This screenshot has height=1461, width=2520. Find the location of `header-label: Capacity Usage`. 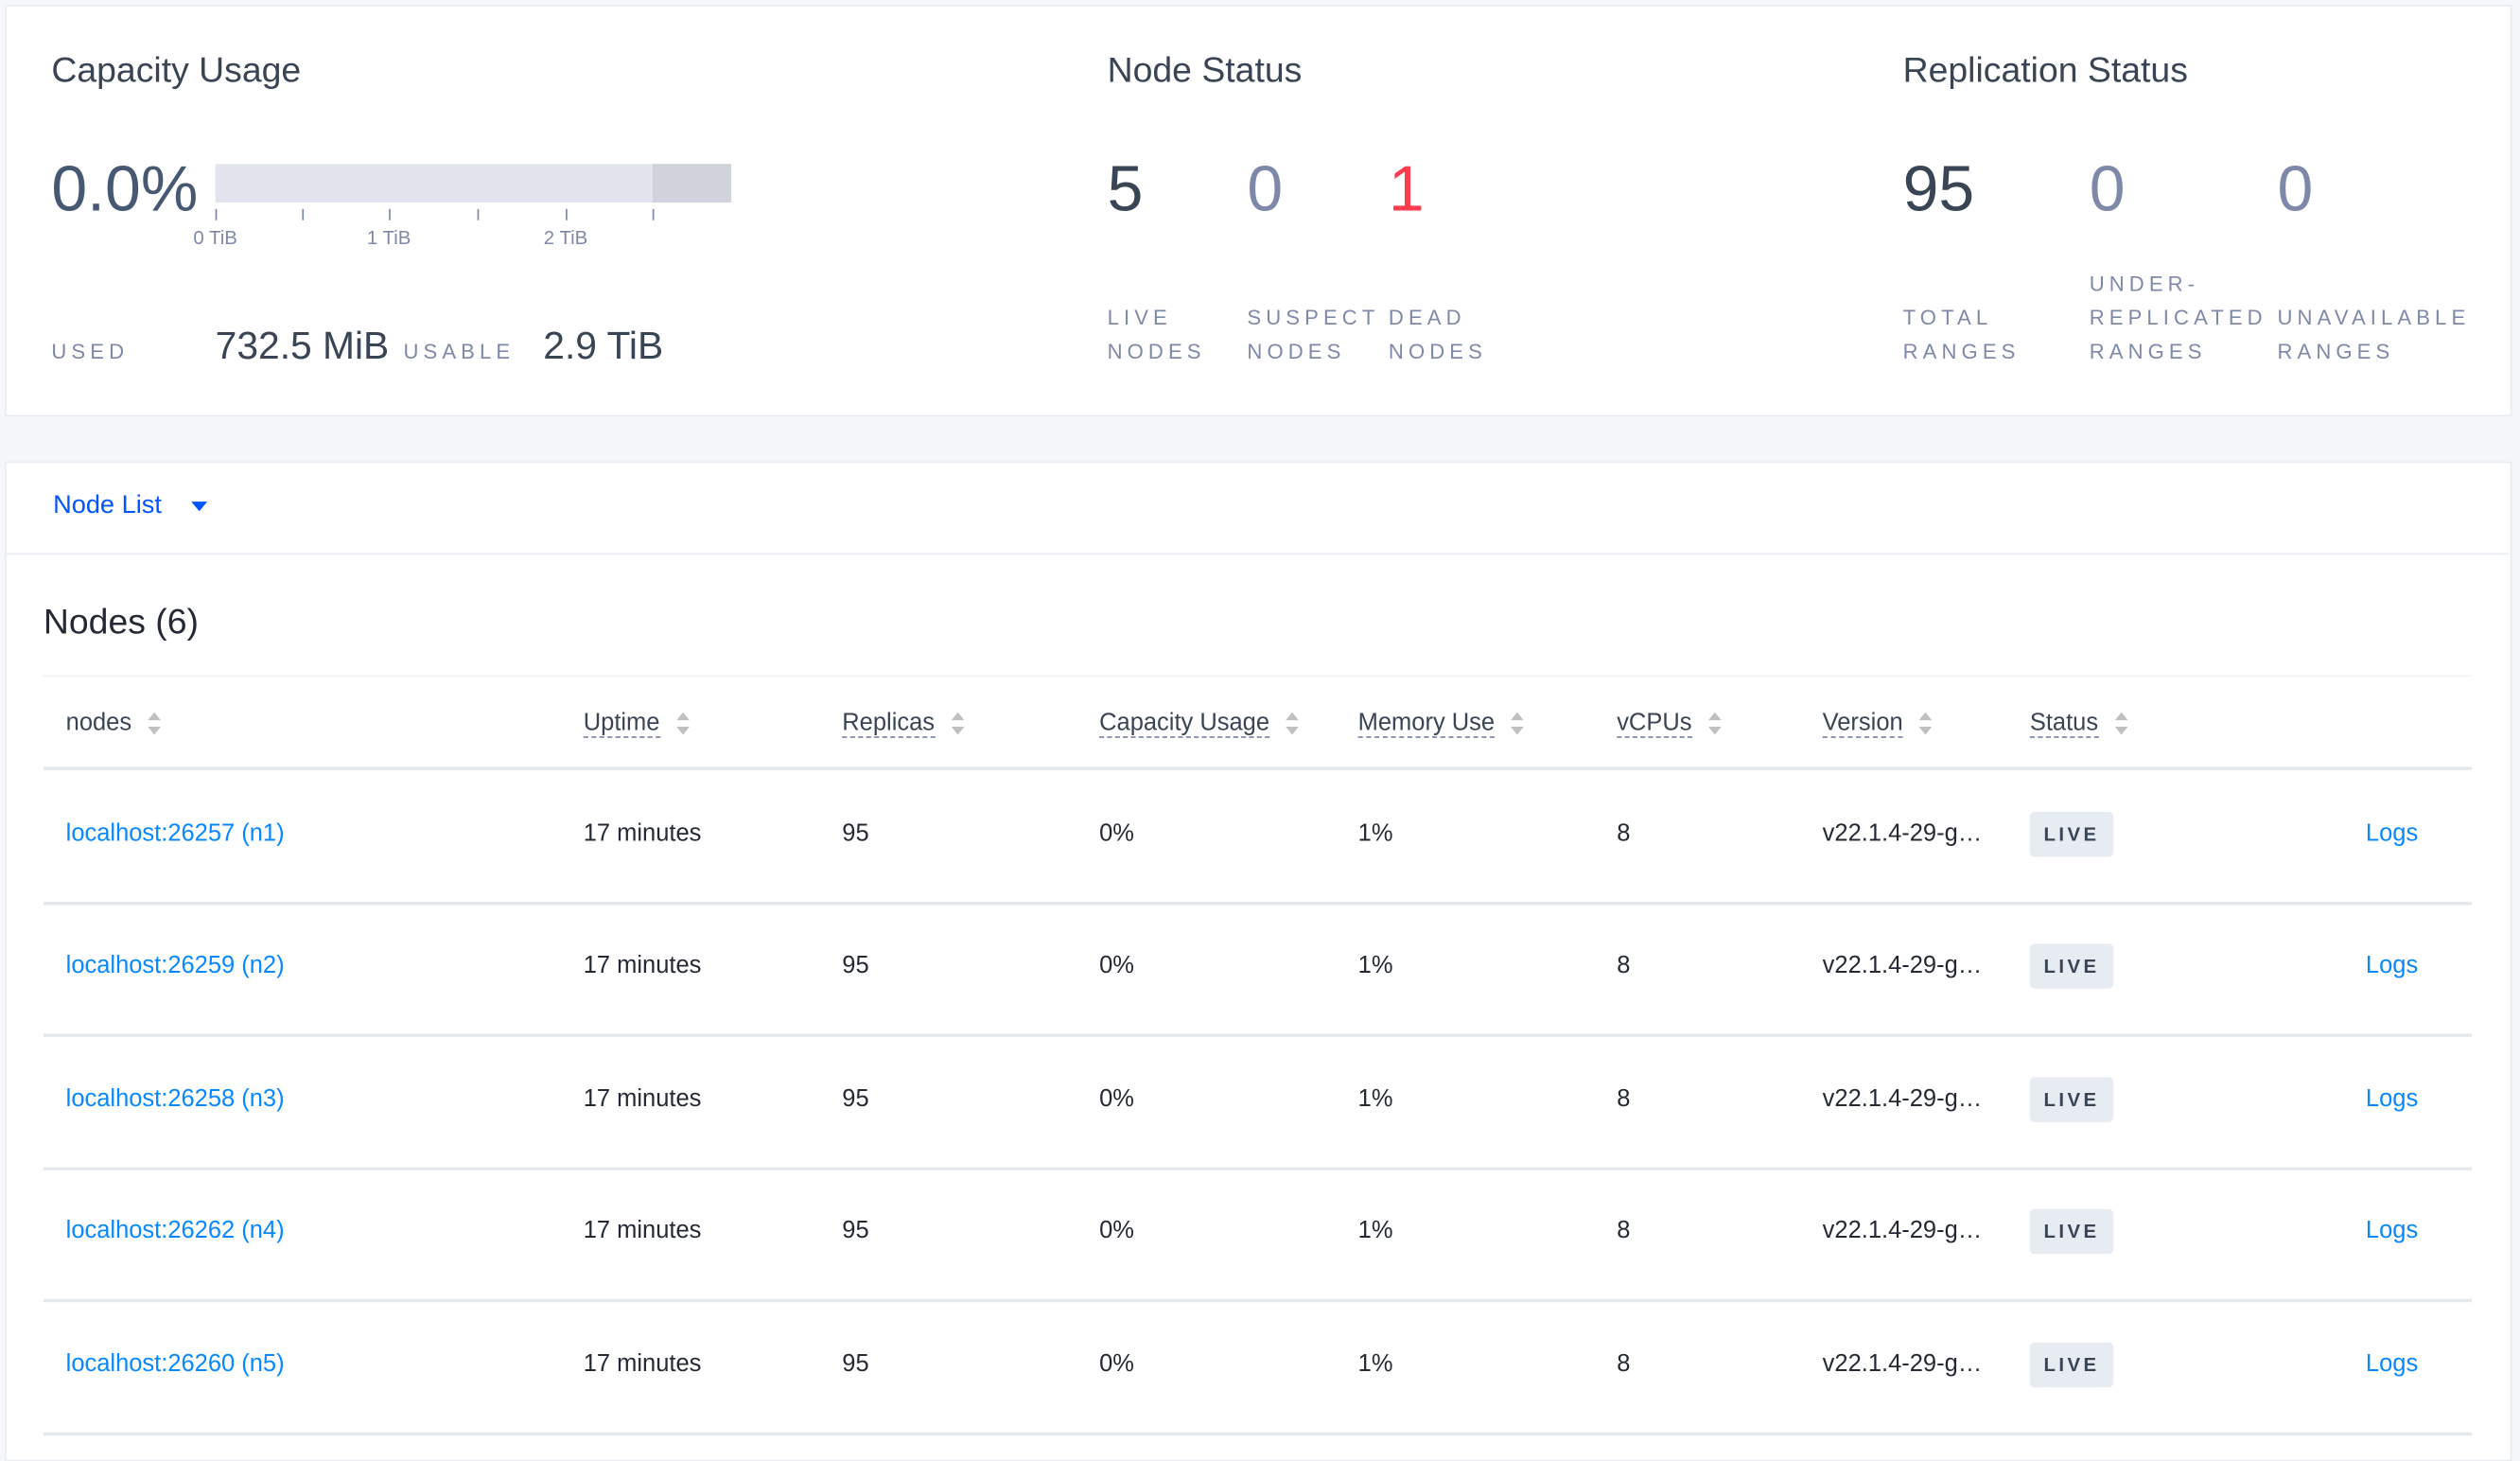

header-label: Capacity Usage is located at coordinates (1184, 723).